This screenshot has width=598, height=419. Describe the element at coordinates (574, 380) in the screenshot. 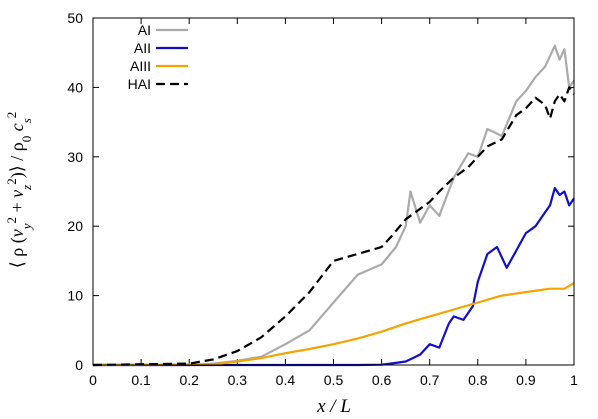

I see `x-tick-label: 1` at that location.